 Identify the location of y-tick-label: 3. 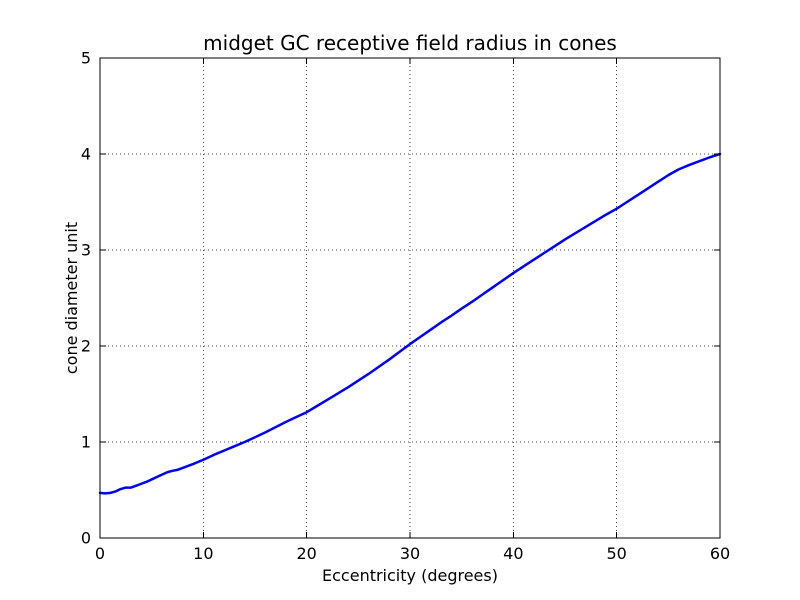
(86, 250).